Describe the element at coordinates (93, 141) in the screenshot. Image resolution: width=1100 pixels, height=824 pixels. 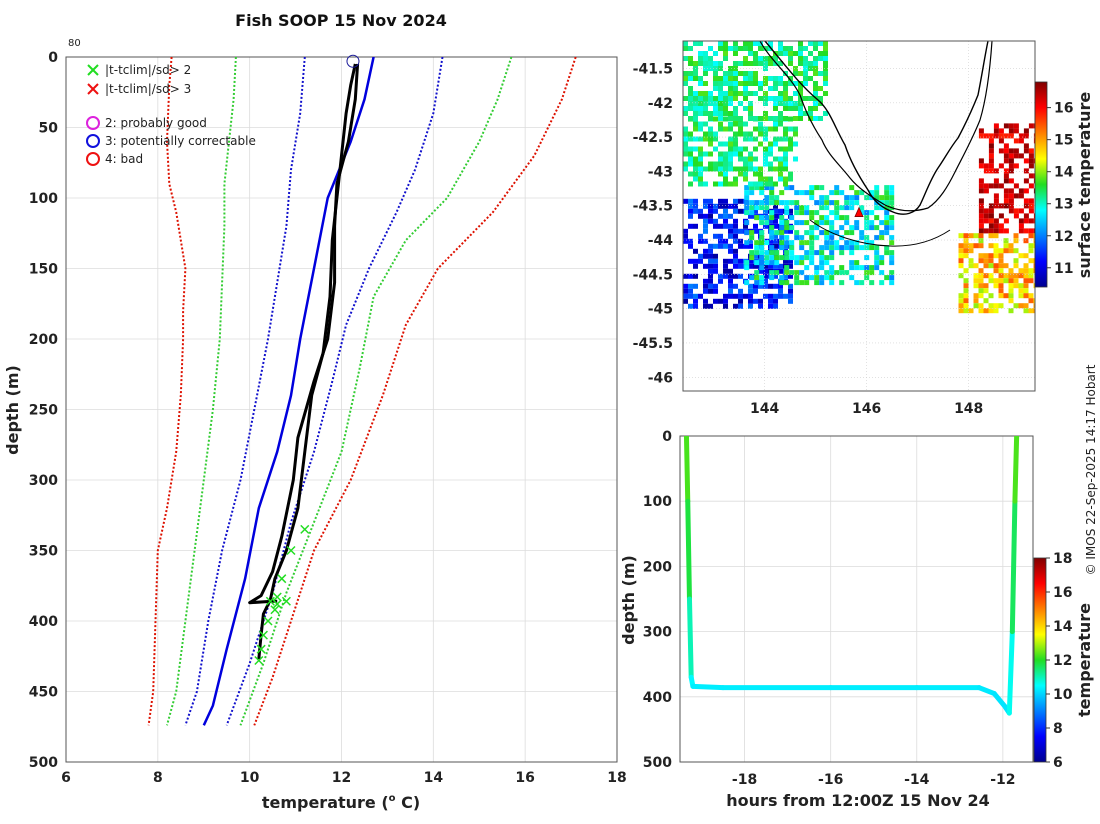
I see `legend-circle-marker` at that location.